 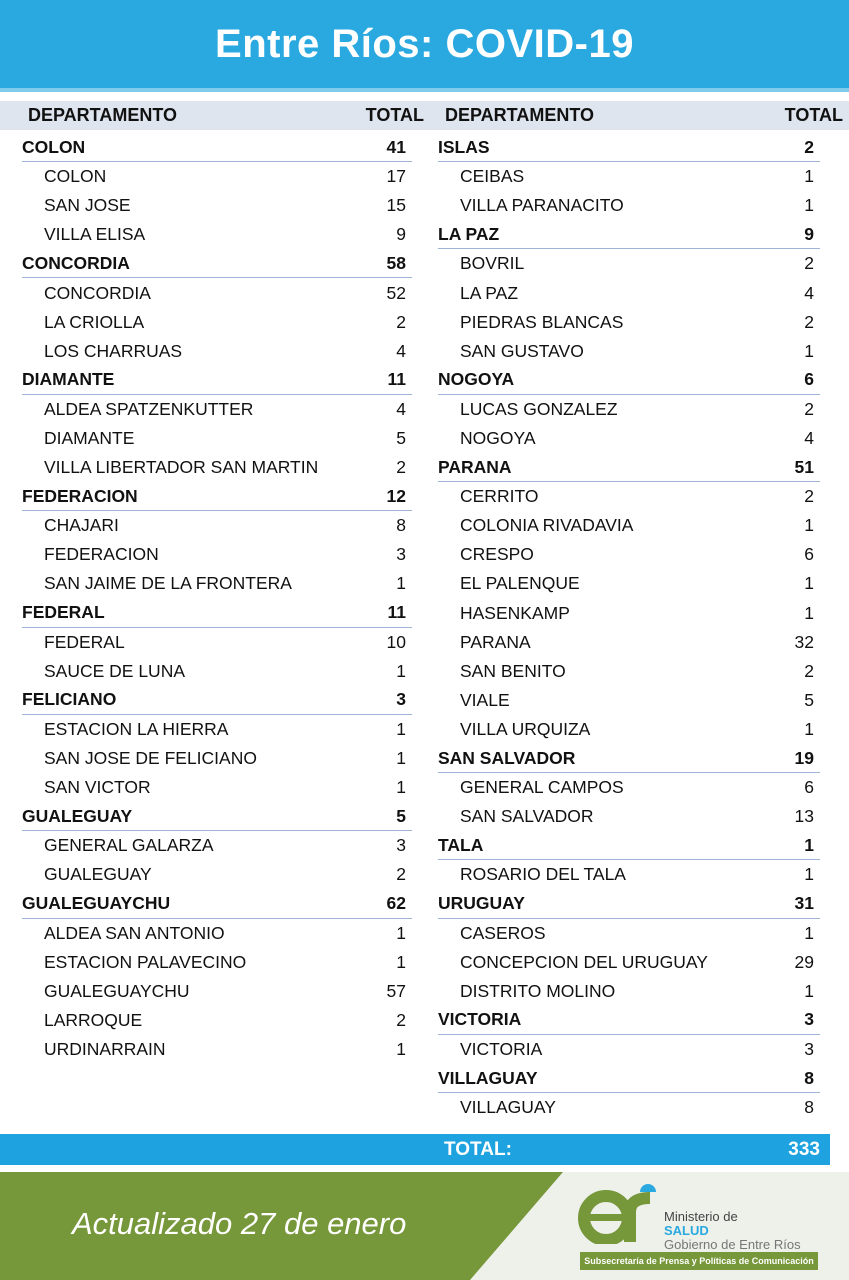 I want to click on locality-row: ALDEA SPATZENKUTTER 4, so click(x=217, y=409).